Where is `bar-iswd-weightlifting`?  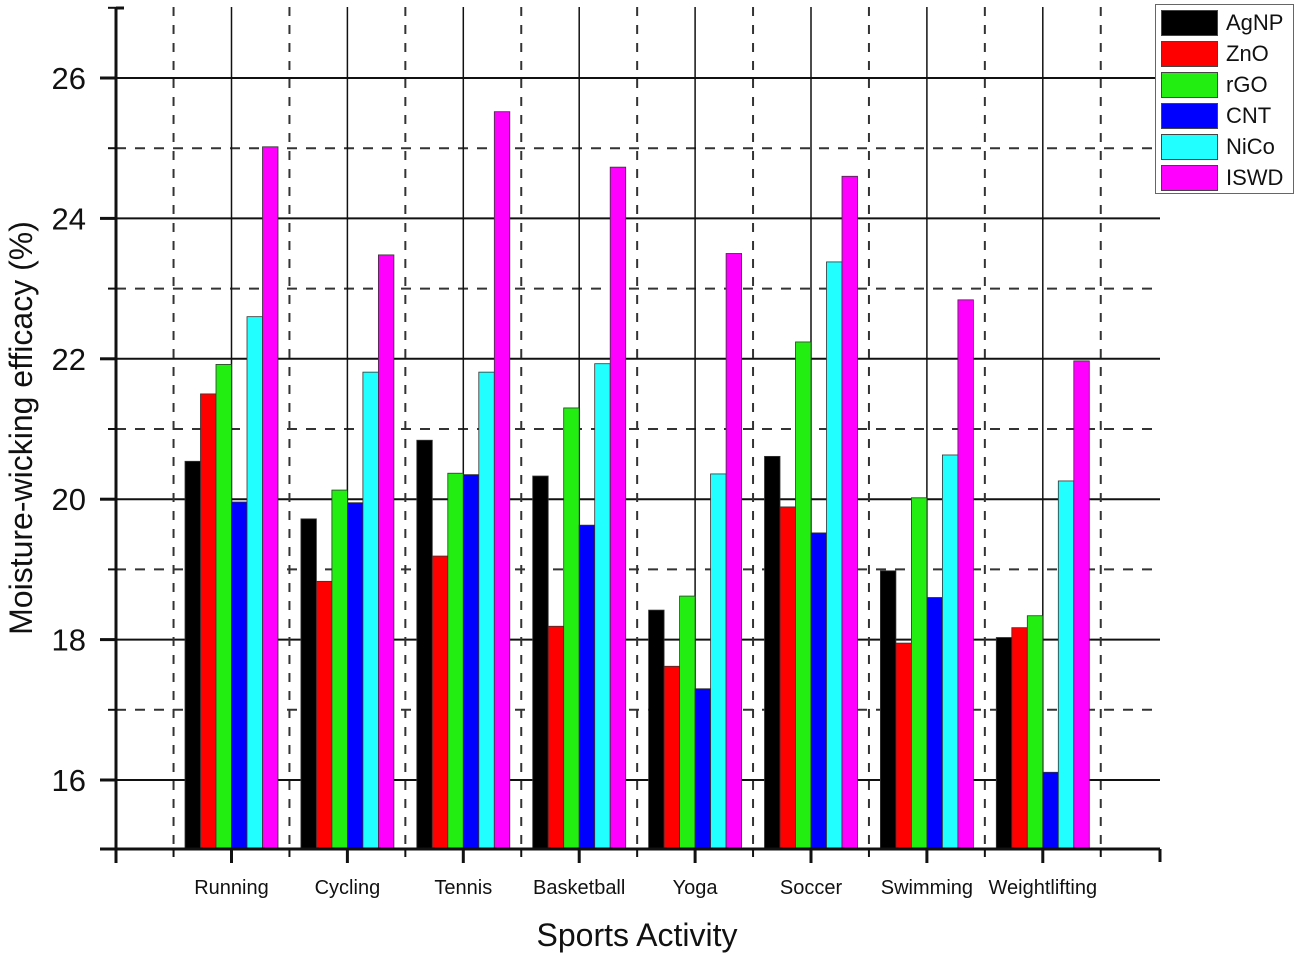 bar-iswd-weightlifting is located at coordinates (1081, 605).